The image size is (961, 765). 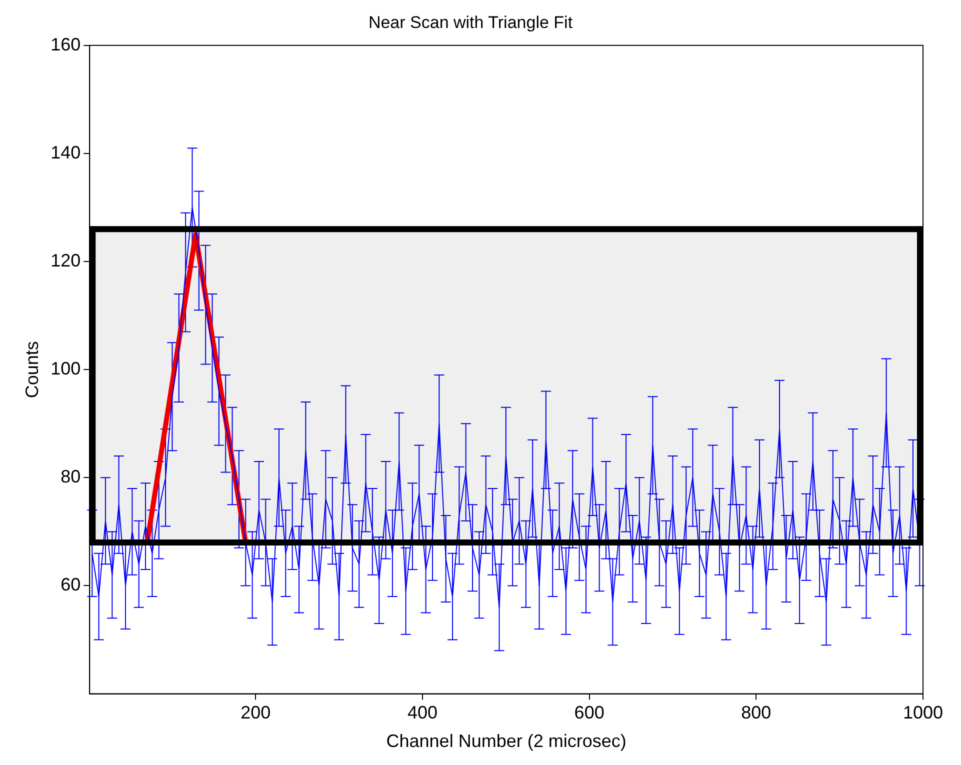 What do you see at coordinates (70, 584) in the screenshot?
I see `y-tick-label: 60` at bounding box center [70, 584].